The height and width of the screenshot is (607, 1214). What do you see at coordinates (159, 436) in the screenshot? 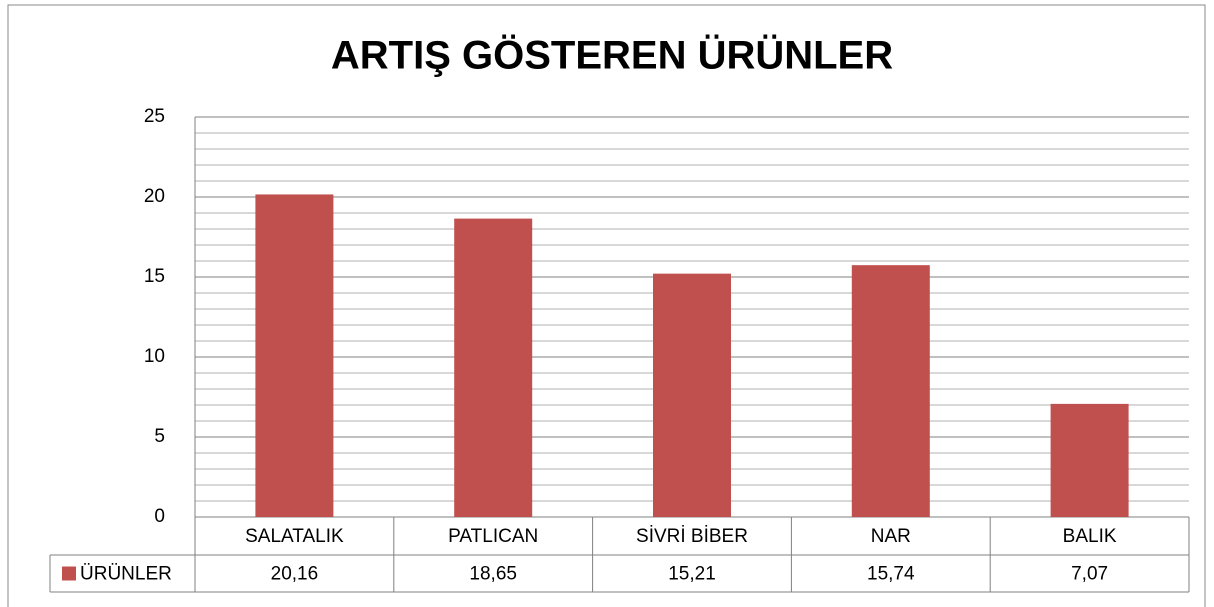
I see `y-tick-label: 5` at bounding box center [159, 436].